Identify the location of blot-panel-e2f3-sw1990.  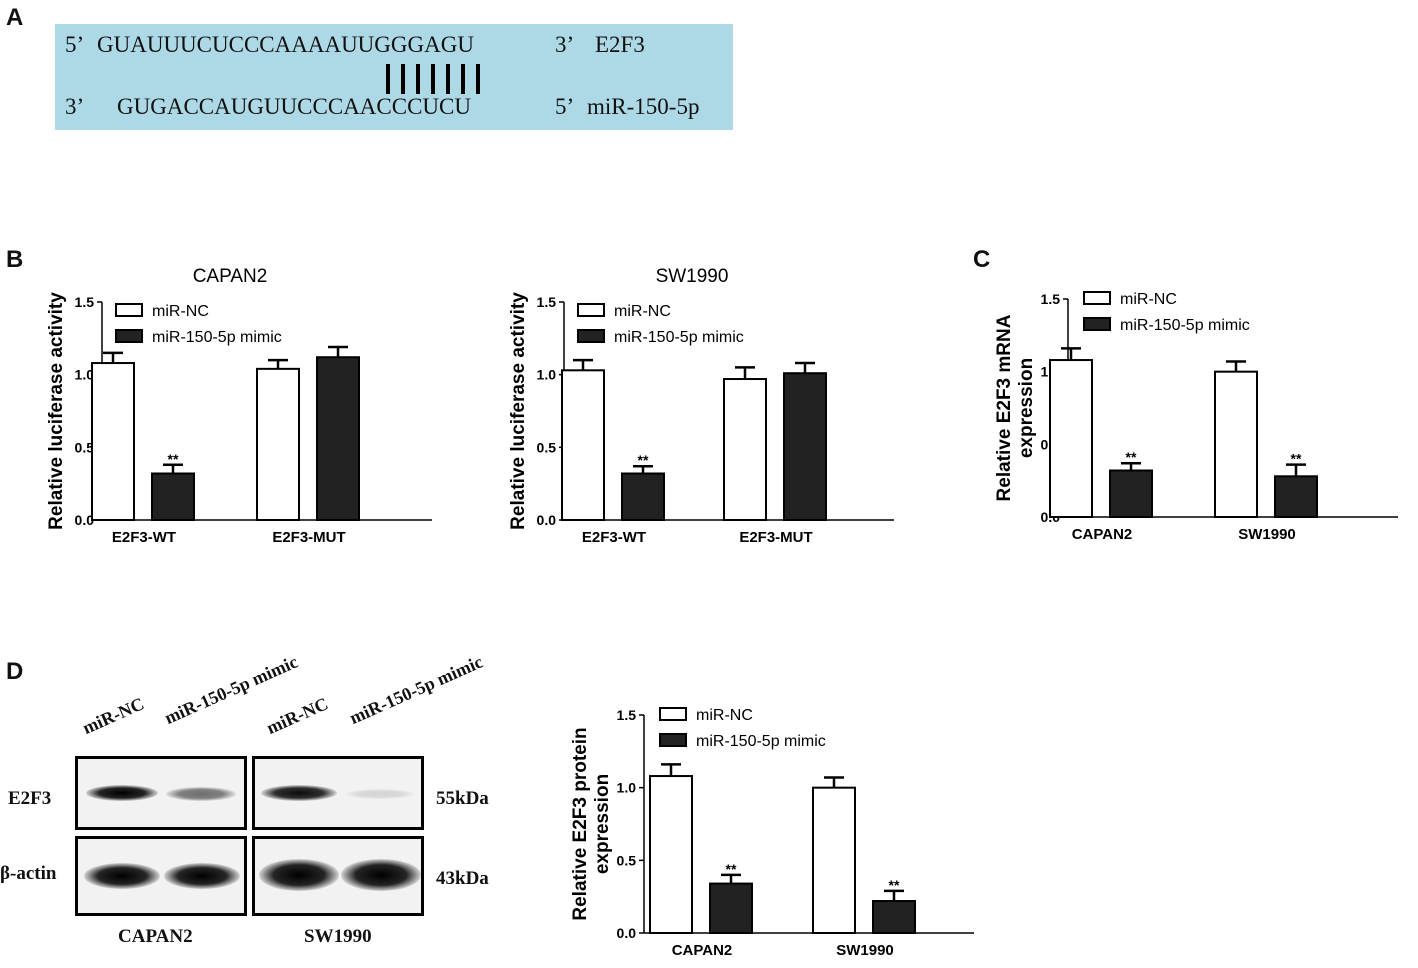
(338, 793).